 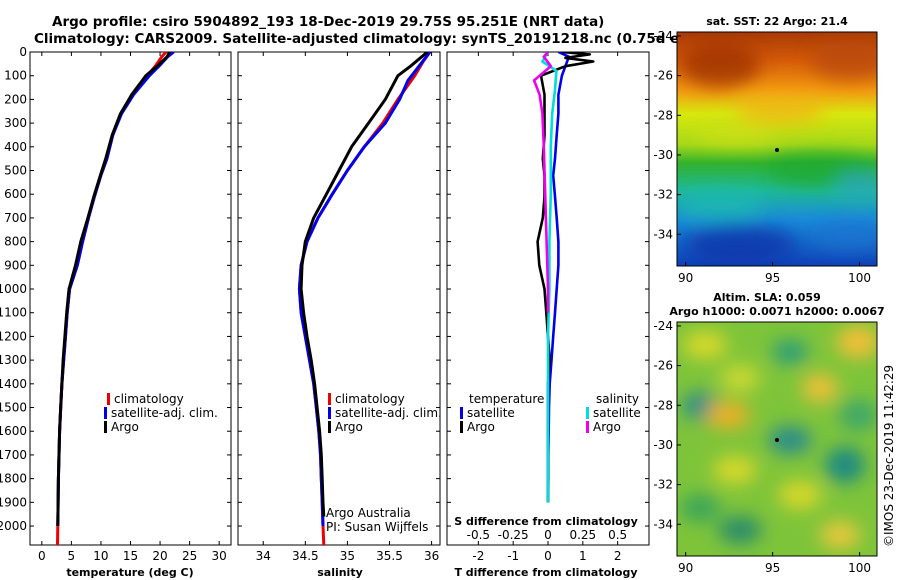 What do you see at coordinates (13, 526) in the screenshot?
I see `depth-tick-label: 2000` at bounding box center [13, 526].